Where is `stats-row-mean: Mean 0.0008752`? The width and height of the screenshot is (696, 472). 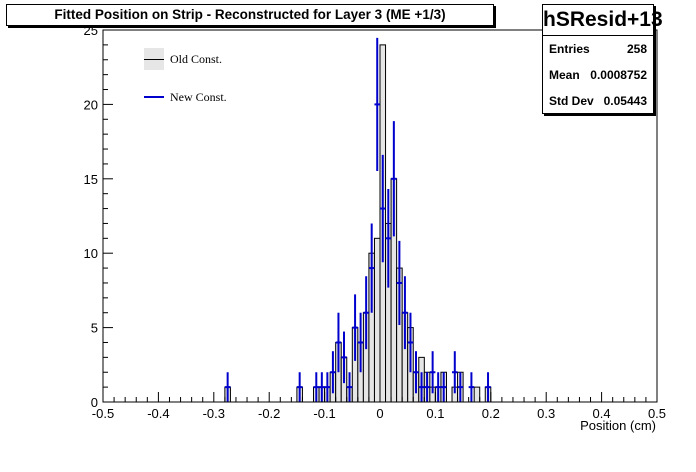 stats-row-mean: Mean 0.0008752 is located at coordinates (598, 75).